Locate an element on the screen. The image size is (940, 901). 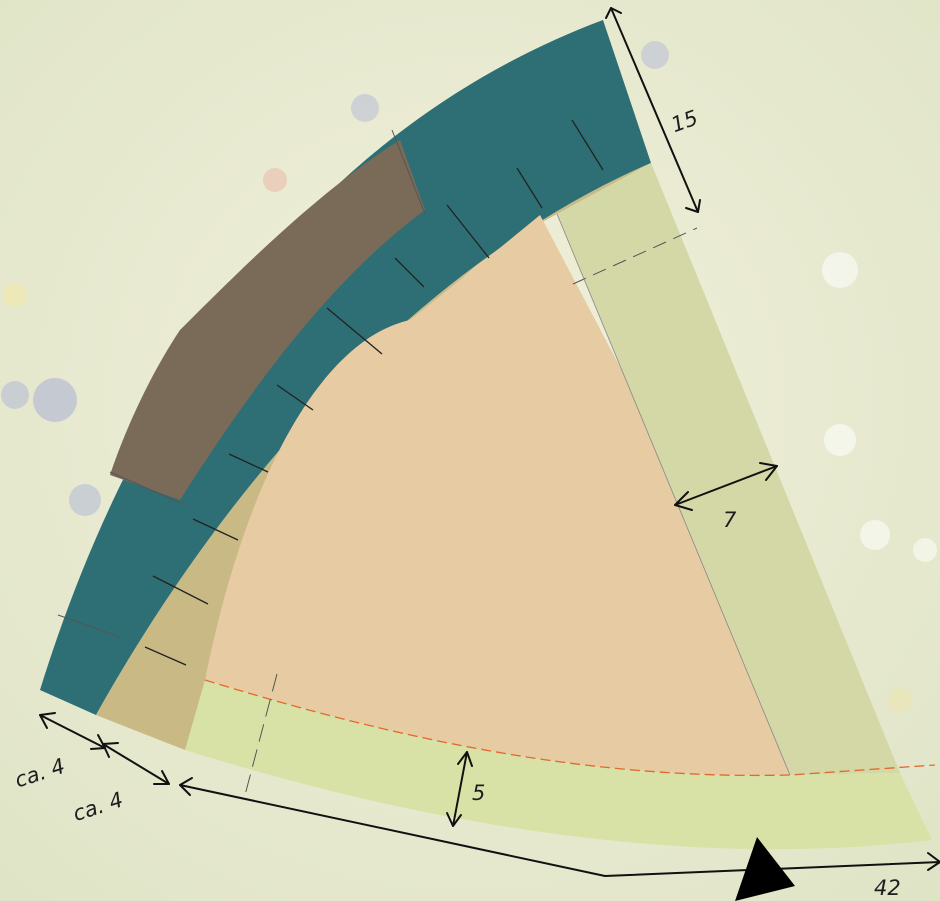
side-strip-width-label: 7 is located at coordinates (730, 520).